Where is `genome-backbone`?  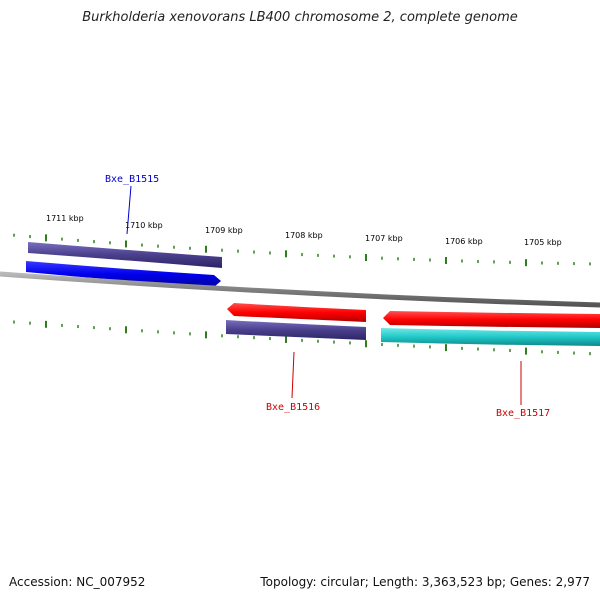 genome-backbone is located at coordinates (300, 289).